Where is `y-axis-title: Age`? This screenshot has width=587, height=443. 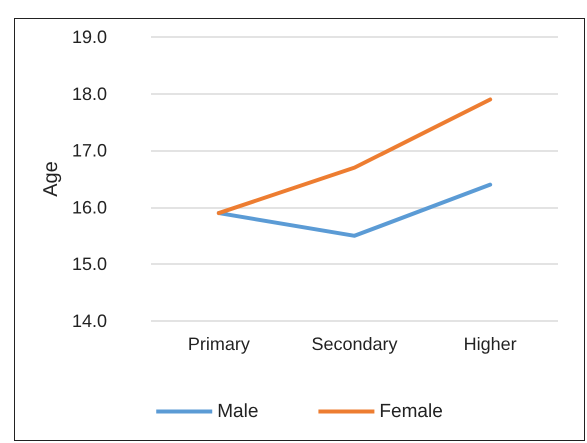
y-axis-title: Age is located at coordinates (51, 179).